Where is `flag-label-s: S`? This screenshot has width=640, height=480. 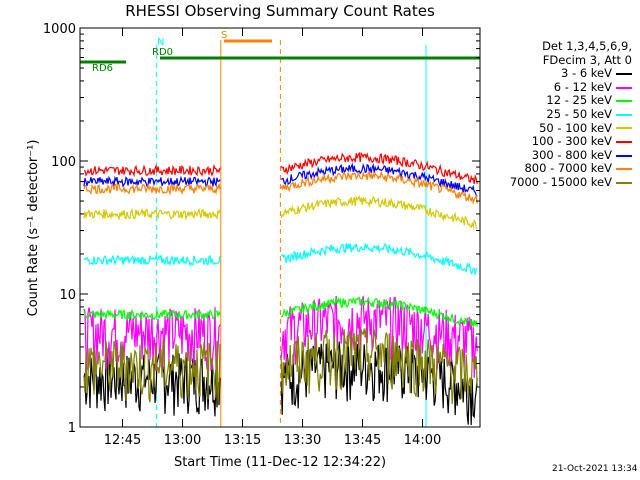 flag-label-s: S is located at coordinates (224, 35).